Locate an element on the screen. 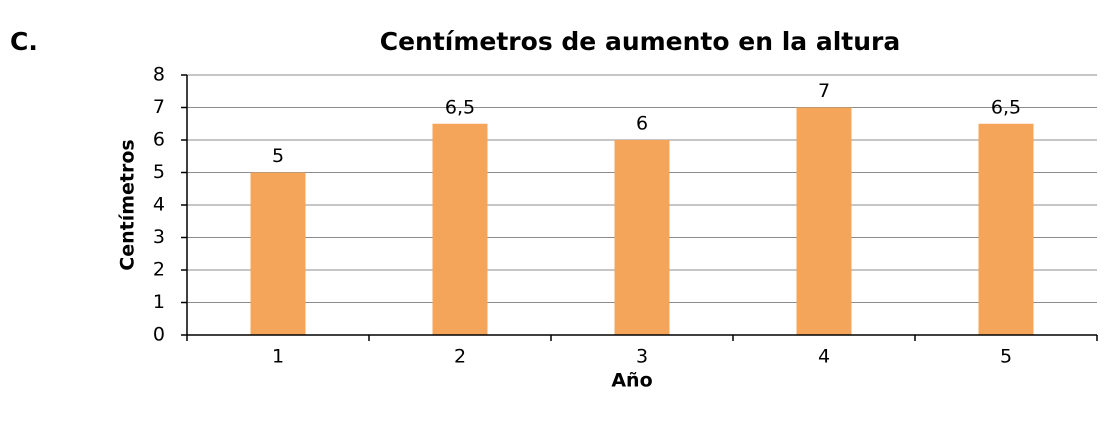 This screenshot has height=425, width=1110. y-tick-label: 3 is located at coordinates (159, 237).